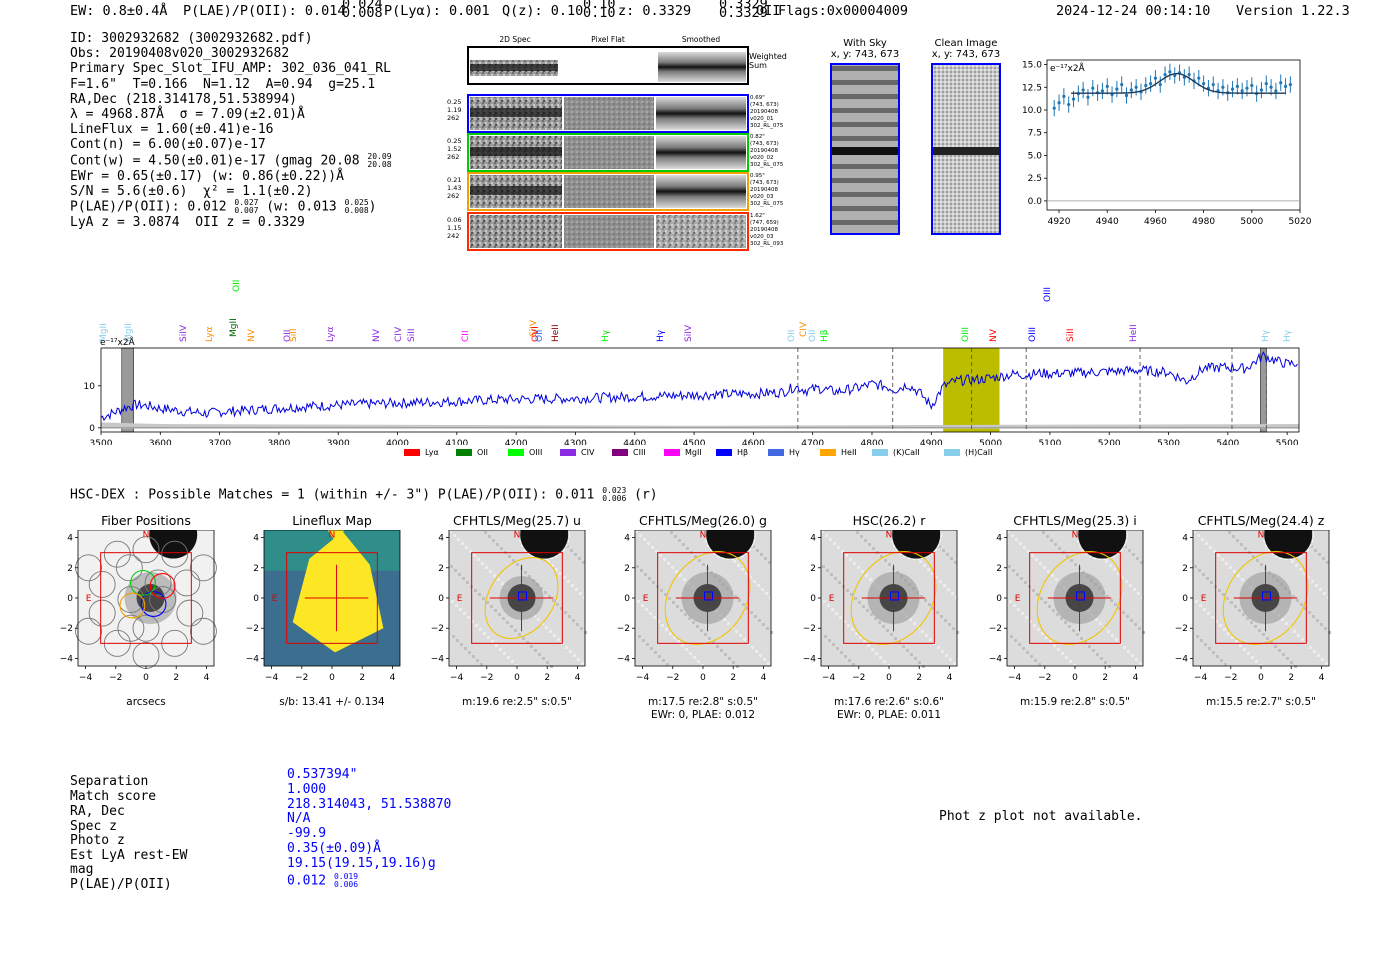 This screenshot has width=1400, height=953. Describe the element at coordinates (307, 789) in the screenshot. I see `match-val-score: 1.000` at that location.